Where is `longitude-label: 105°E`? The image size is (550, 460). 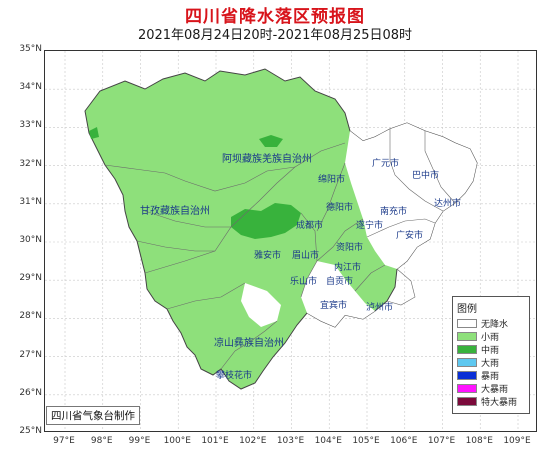 longitude-label: 105°E is located at coordinates (366, 441).